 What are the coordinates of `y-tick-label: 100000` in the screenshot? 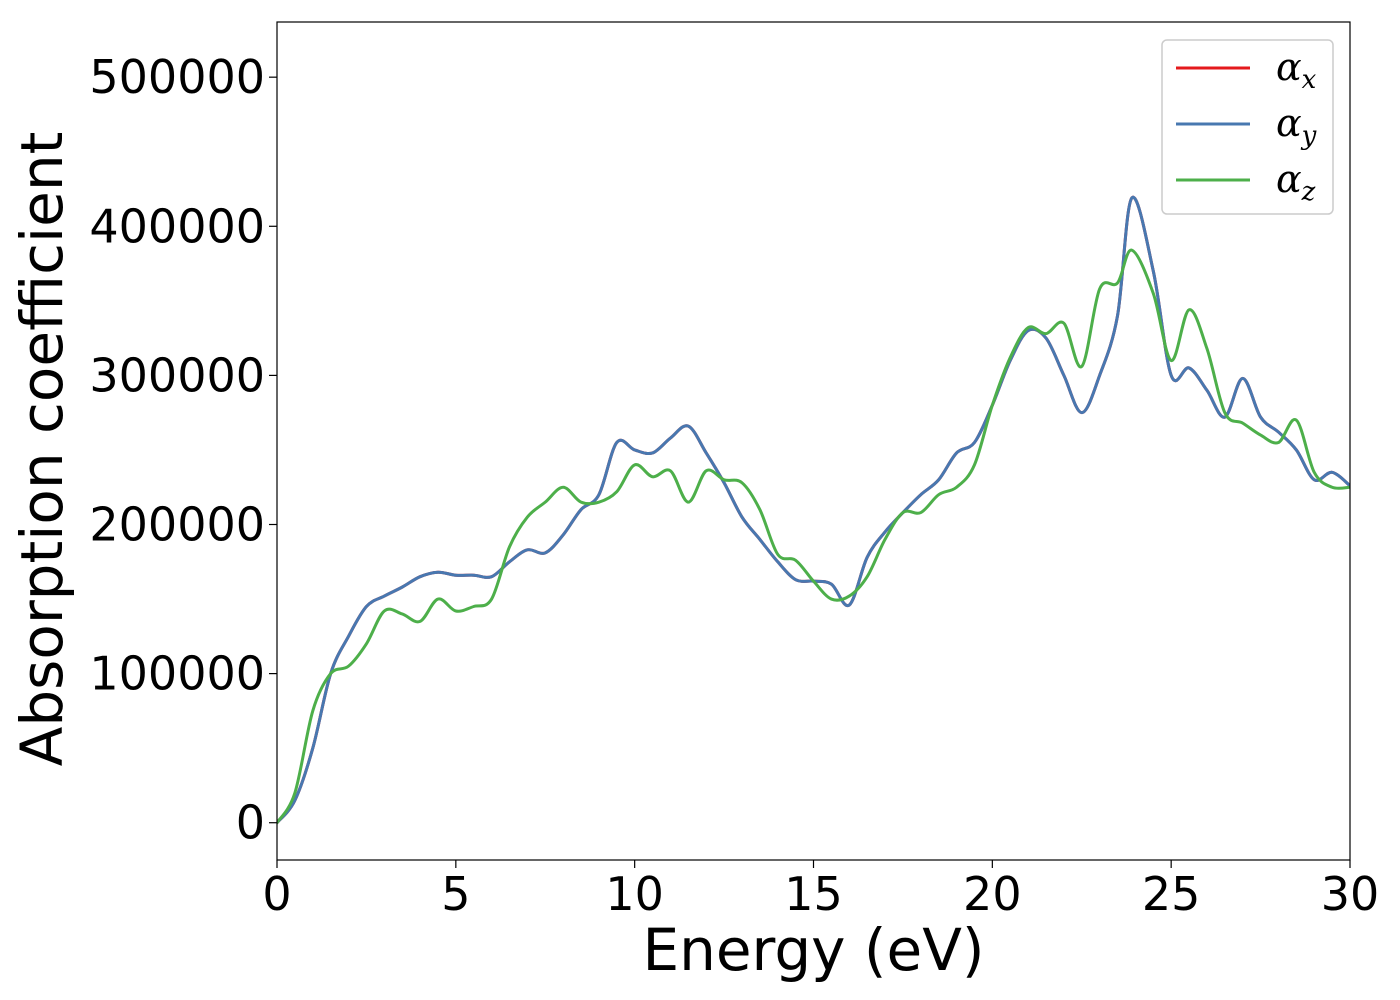 It's located at (177, 674).